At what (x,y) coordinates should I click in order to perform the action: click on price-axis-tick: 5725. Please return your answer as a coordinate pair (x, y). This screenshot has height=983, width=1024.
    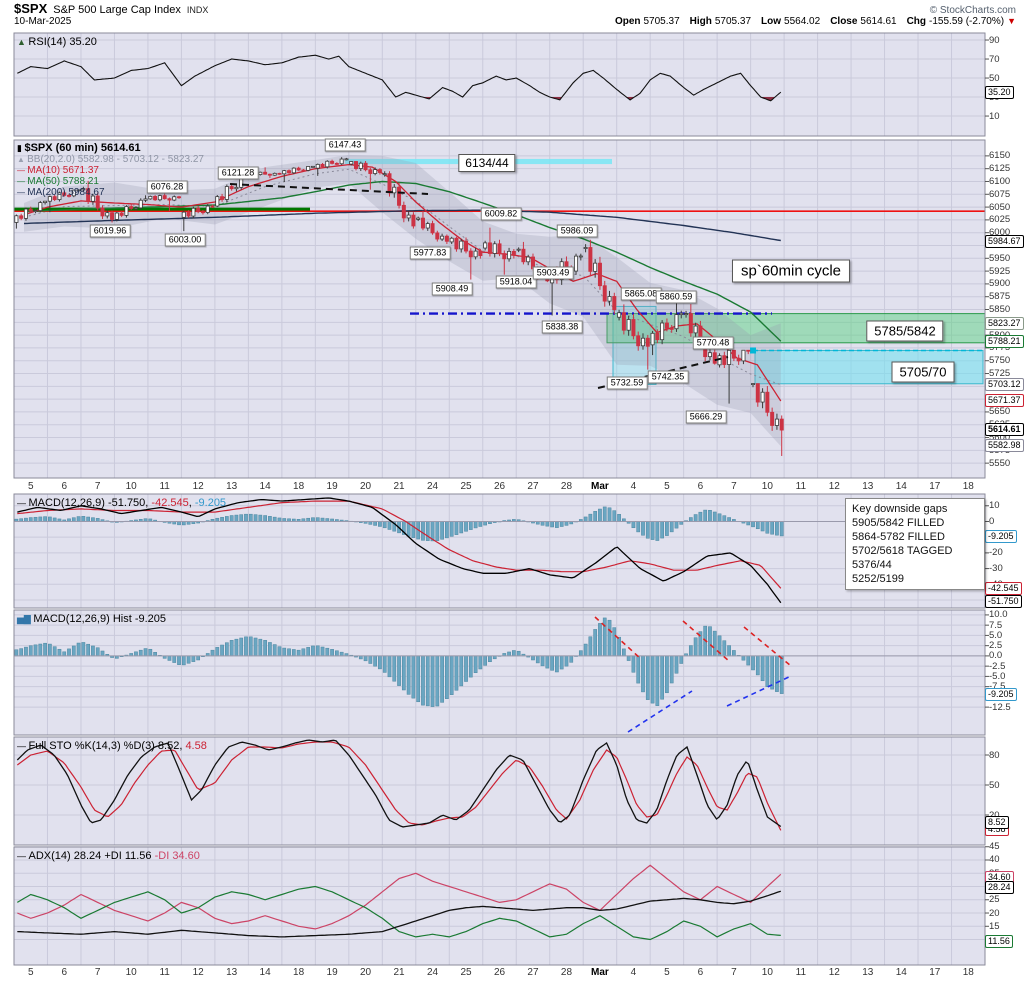
    Looking at the image, I should click on (1000, 374).